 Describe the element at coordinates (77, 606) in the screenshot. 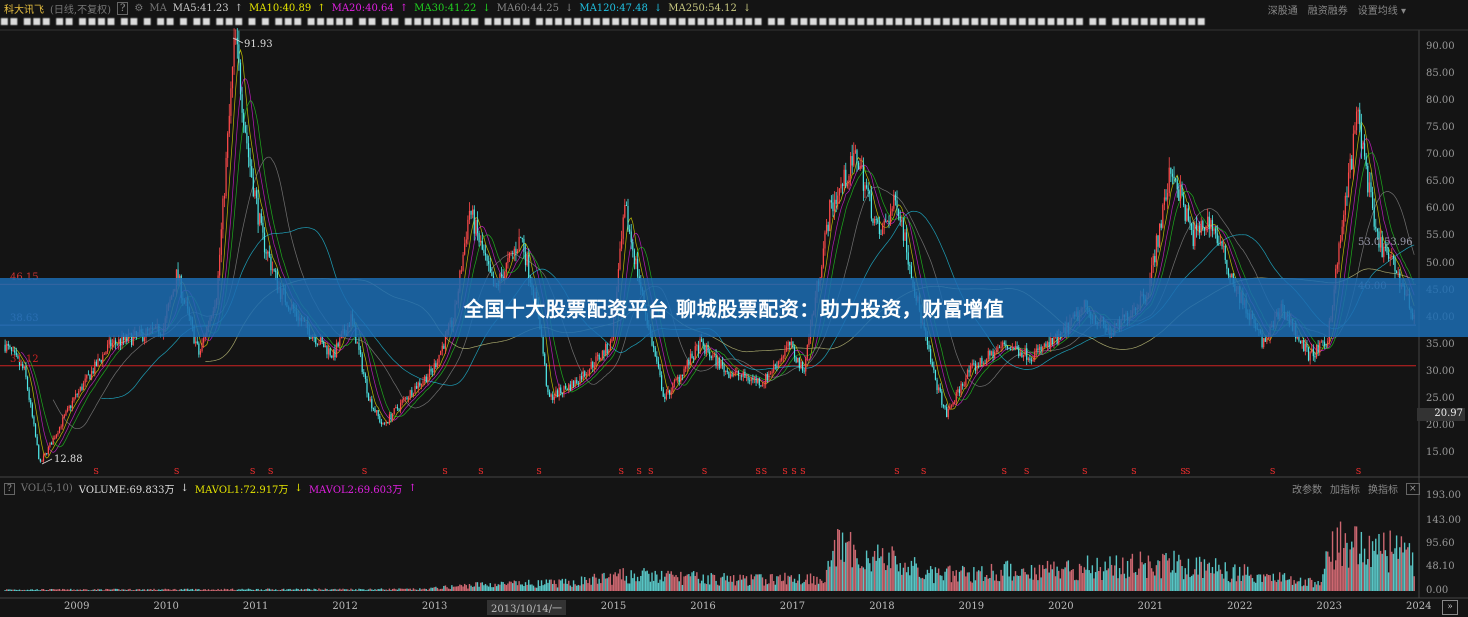

I see `year-tick: 2009` at that location.